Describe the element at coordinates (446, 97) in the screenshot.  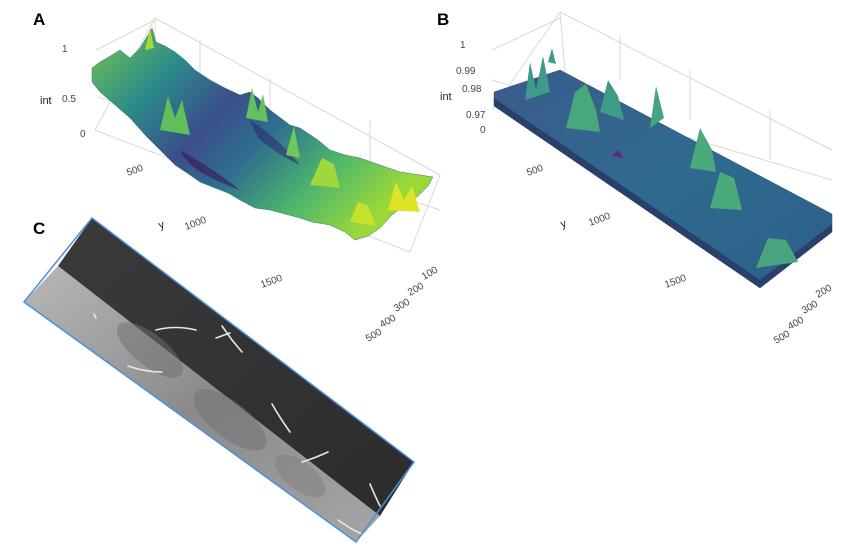
I see `axis-label-b-z: int` at that location.